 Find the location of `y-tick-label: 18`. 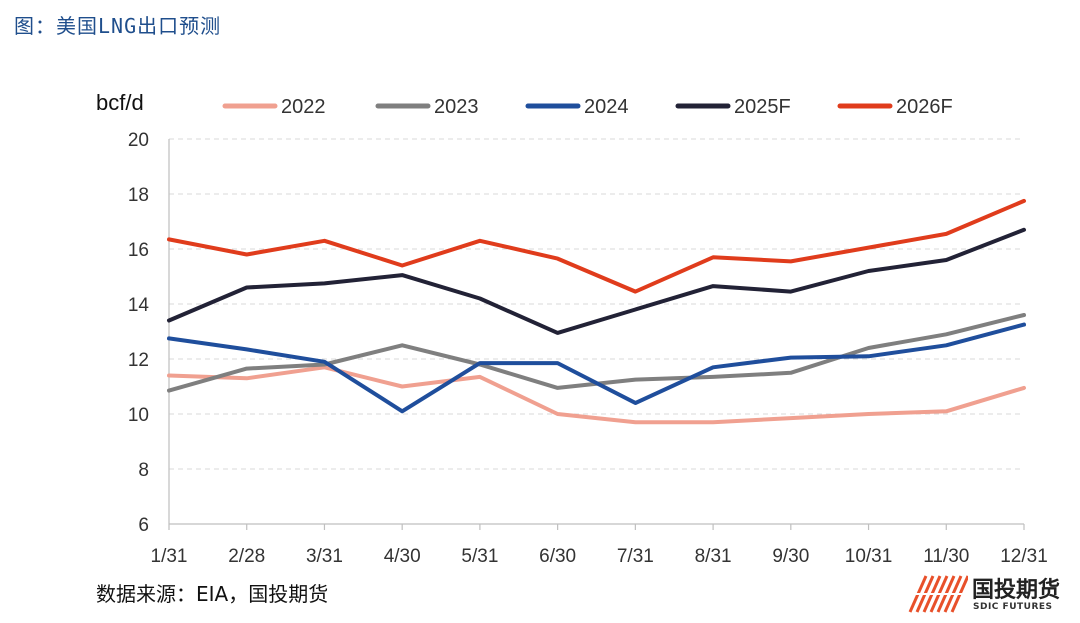

y-tick-label: 18 is located at coordinates (138, 195).